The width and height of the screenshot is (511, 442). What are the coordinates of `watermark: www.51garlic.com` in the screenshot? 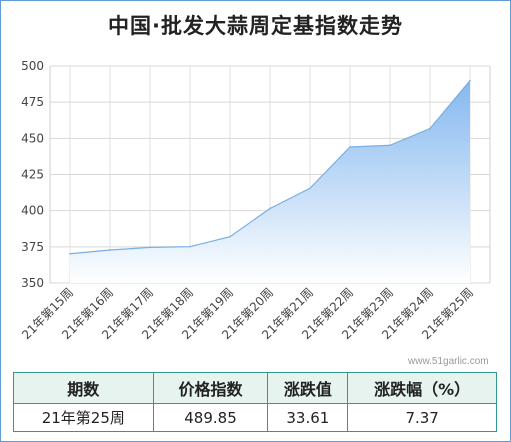 It's located at (448, 361).